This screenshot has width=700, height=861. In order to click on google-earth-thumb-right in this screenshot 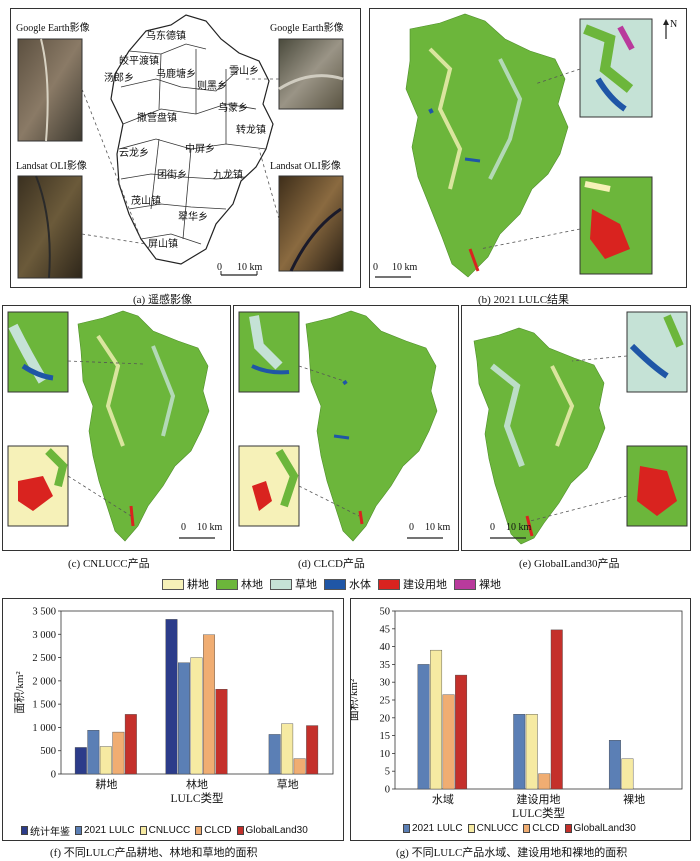, I will do `click(311, 74)`.